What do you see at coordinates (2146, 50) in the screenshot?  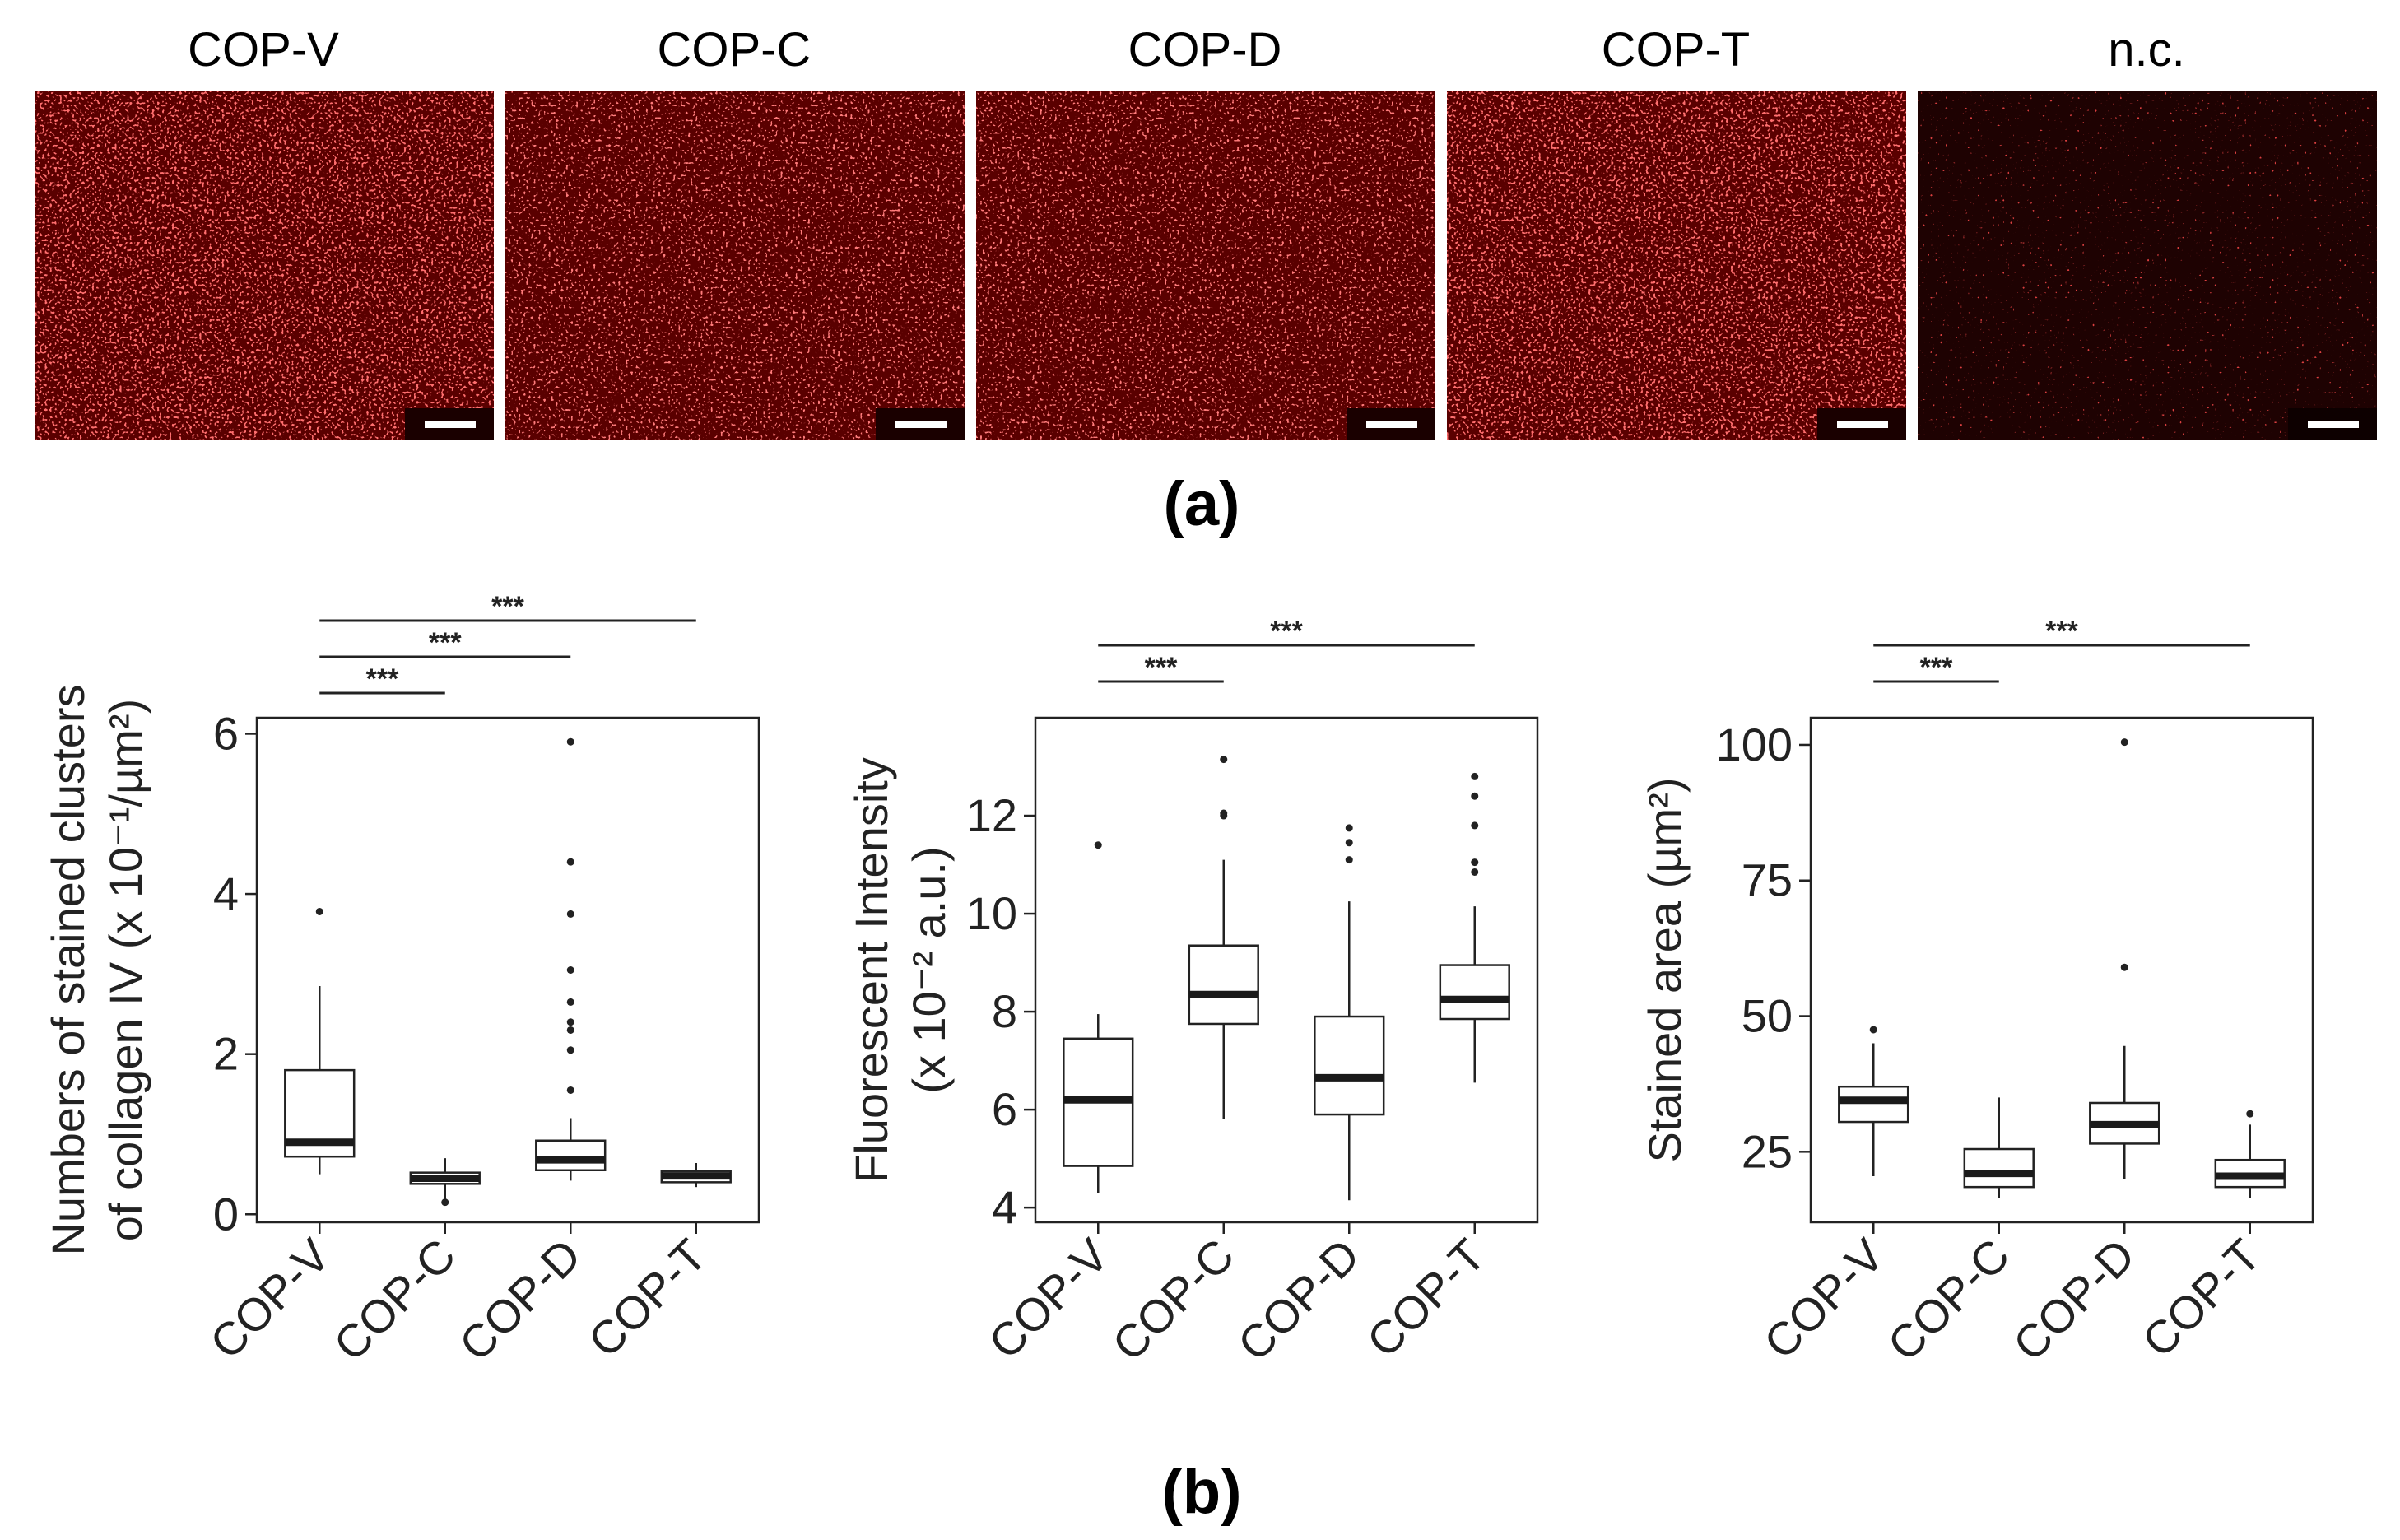 I see `micrograph-label-nc: n.c.` at bounding box center [2146, 50].